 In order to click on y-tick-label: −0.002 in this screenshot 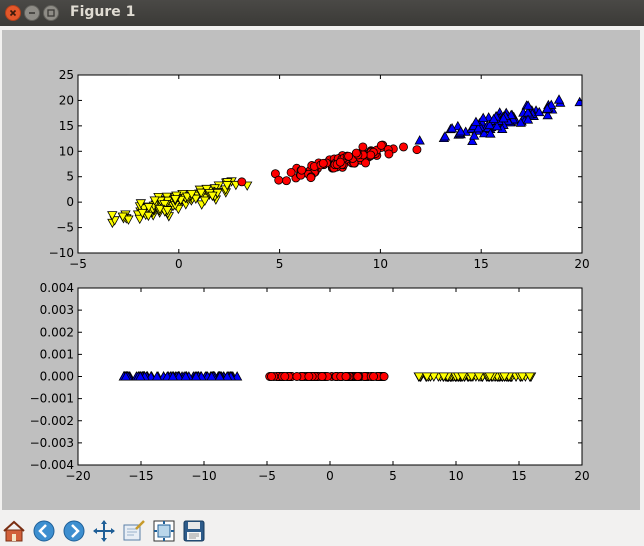, I will do `click(52, 421)`.